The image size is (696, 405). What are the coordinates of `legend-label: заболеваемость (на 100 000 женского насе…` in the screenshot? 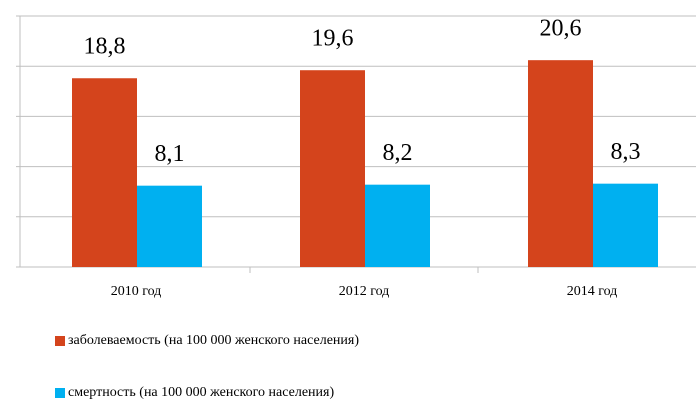 It's located at (213, 340).